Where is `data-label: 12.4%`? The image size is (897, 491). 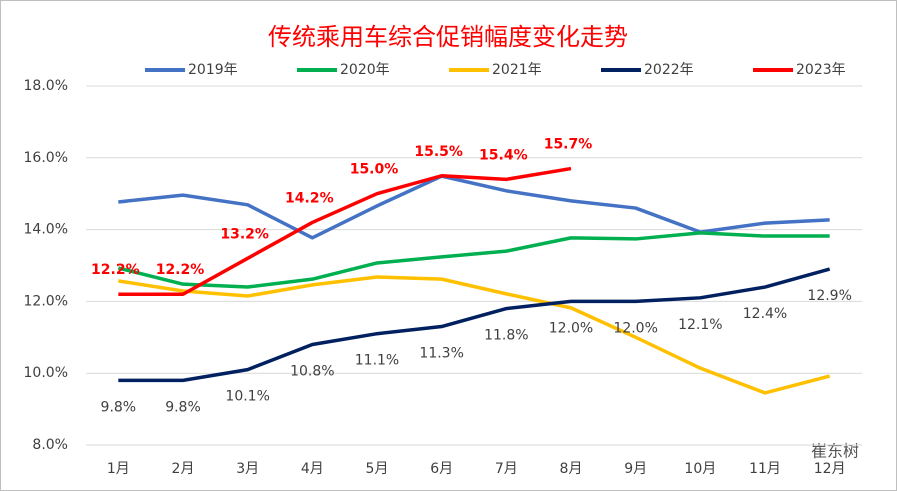
data-label: 12.4% is located at coordinates (765, 314).